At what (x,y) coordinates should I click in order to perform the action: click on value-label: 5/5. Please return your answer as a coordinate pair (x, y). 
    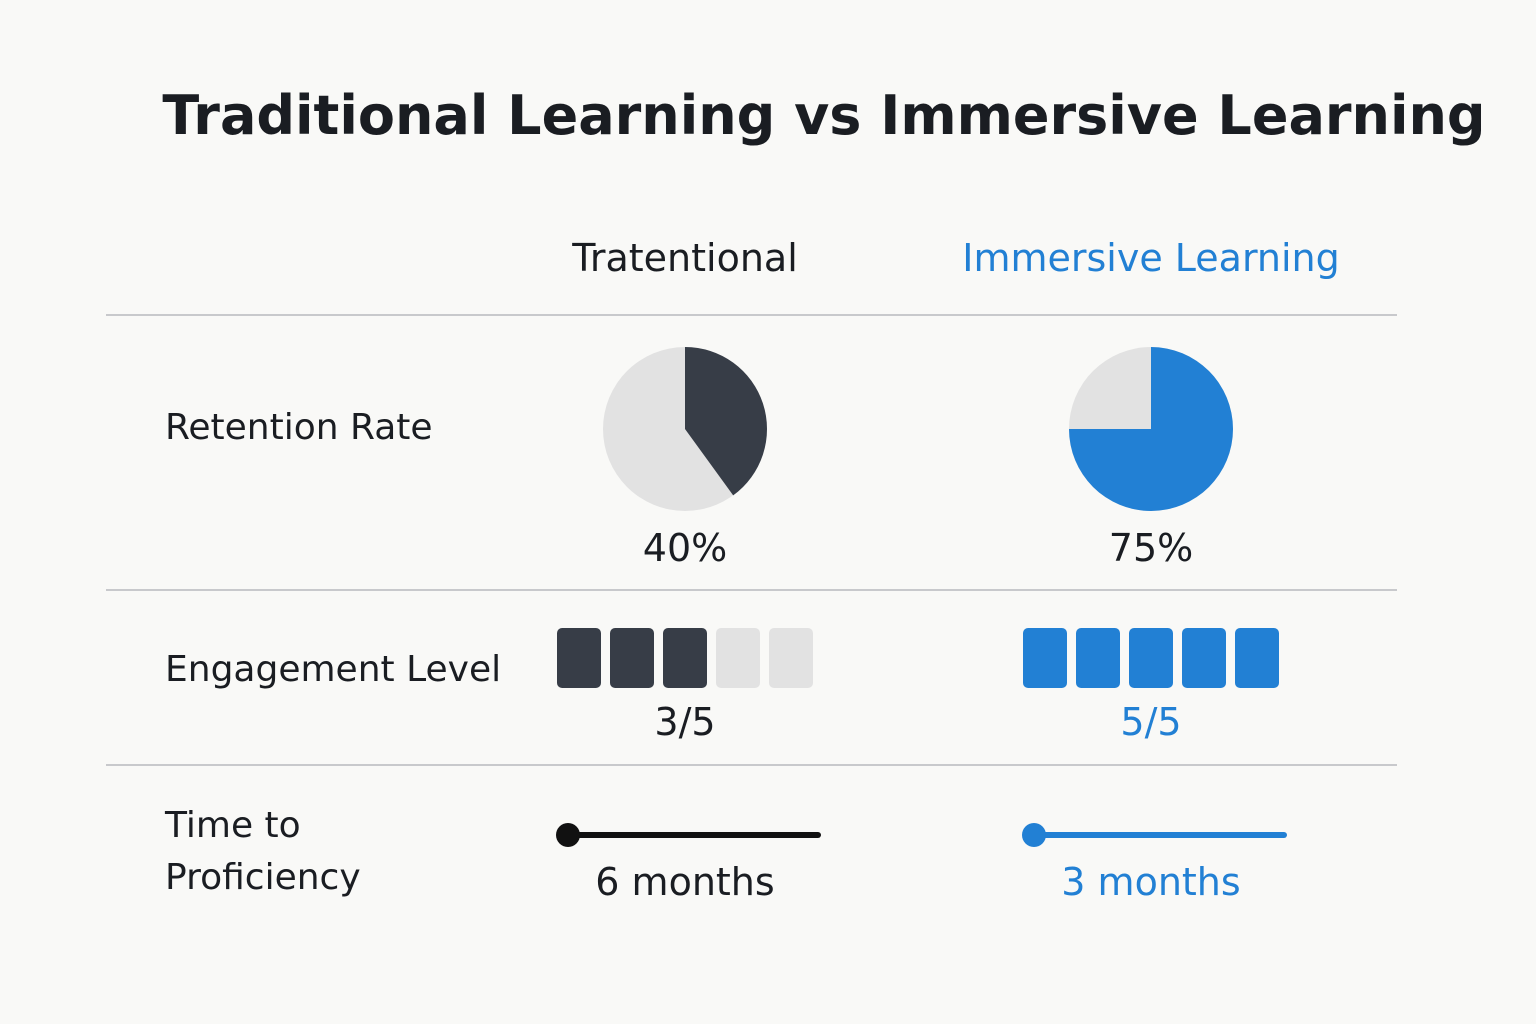
    Looking at the image, I should click on (1151, 722).